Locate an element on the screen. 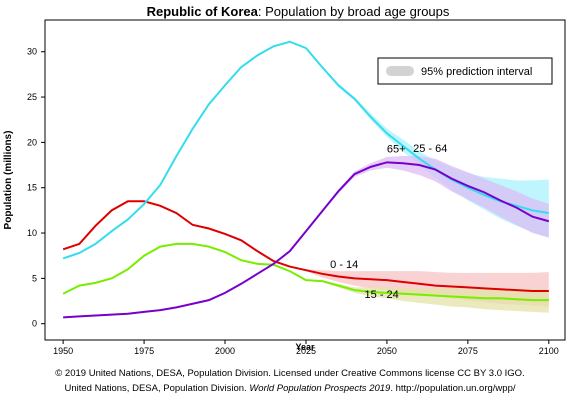 Image resolution: width=580 pixels, height=400 pixels. x-axis-label: Year is located at coordinates (305, 347).